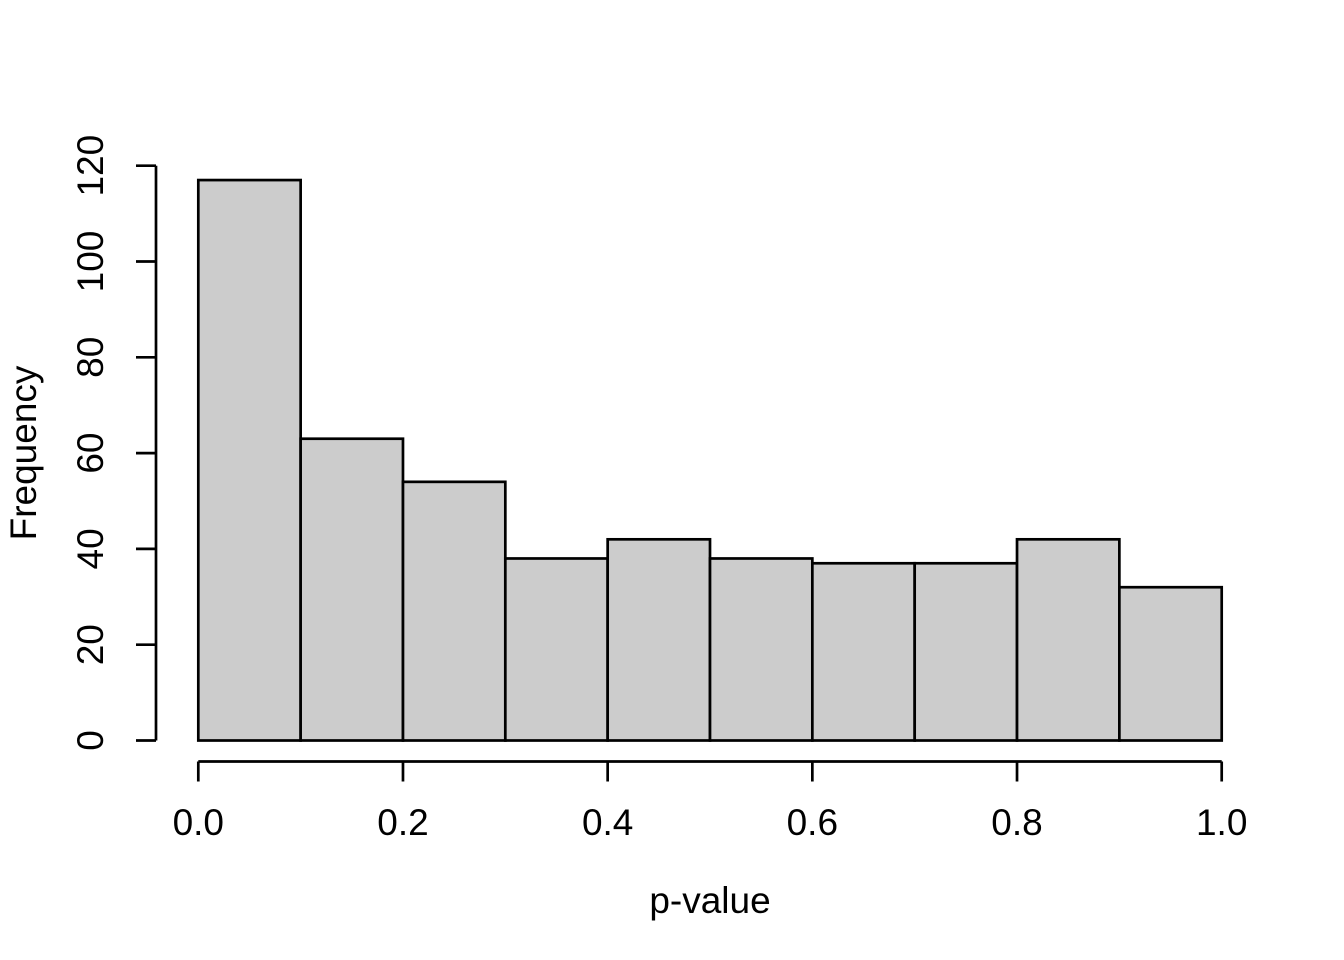  Describe the element at coordinates (90, 548) in the screenshot. I see `y-tick-label: 40` at that location.